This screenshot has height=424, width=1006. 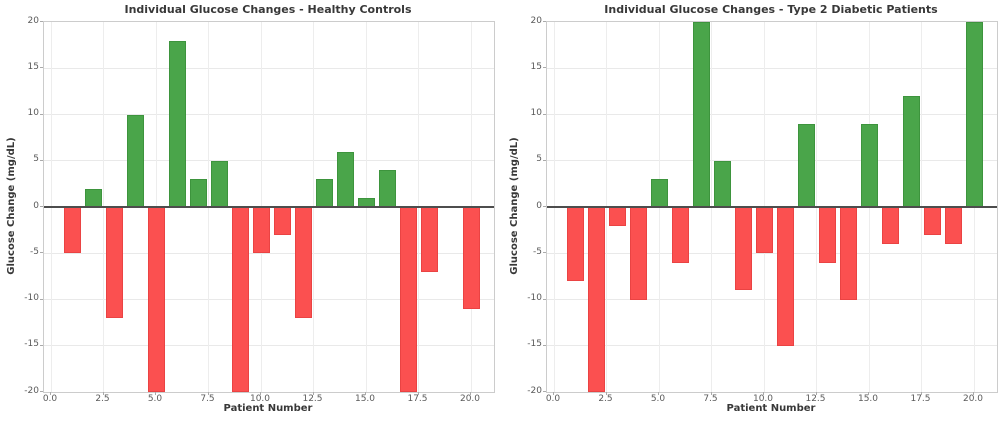 I want to click on y-tick-label: -5, so click(x=34, y=251).